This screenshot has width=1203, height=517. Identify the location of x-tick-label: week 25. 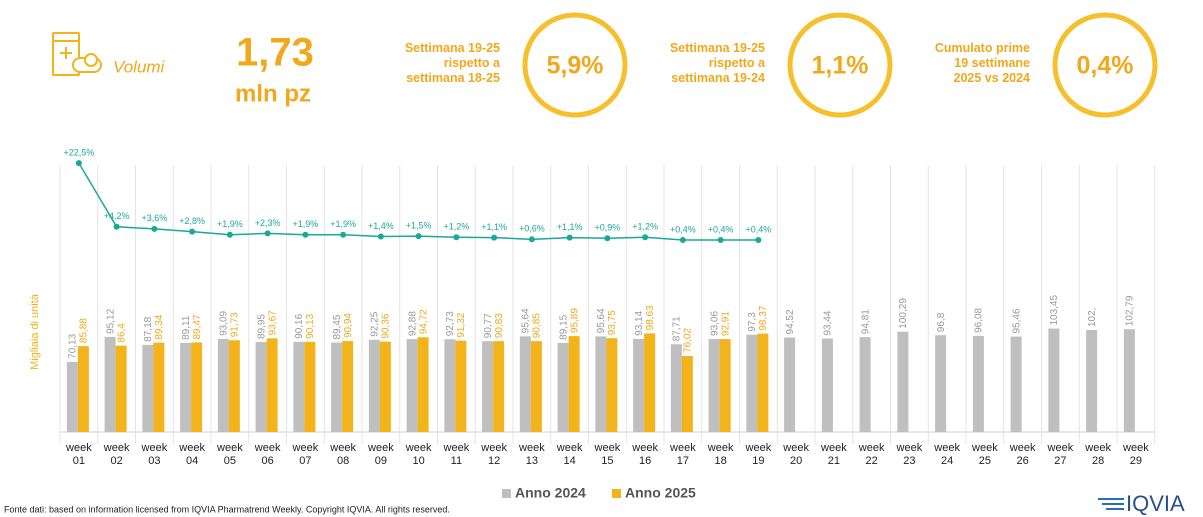
(985, 454).